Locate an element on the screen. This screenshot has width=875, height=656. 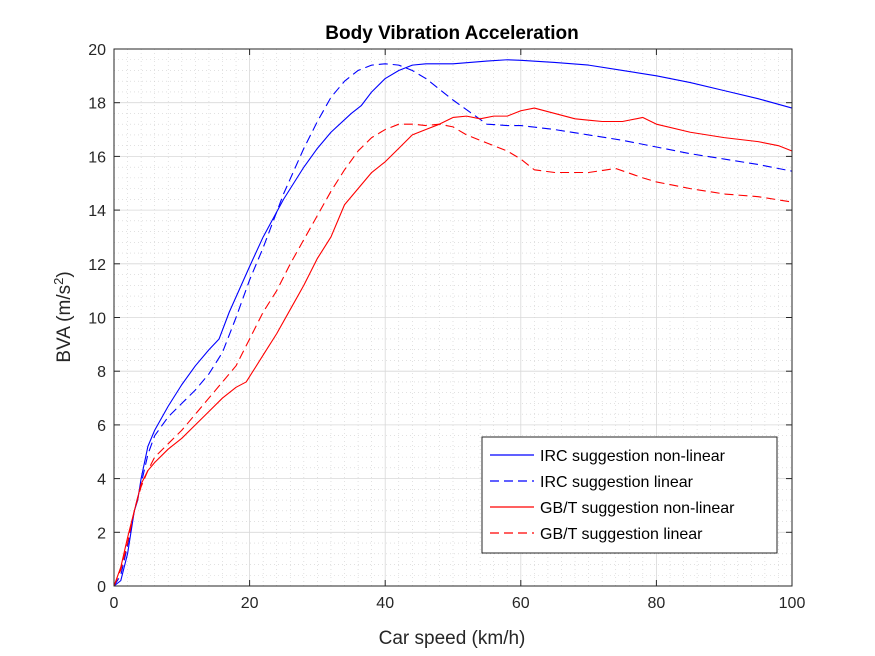
chart-title: Body Vibration Acceleration is located at coordinates (451, 33).